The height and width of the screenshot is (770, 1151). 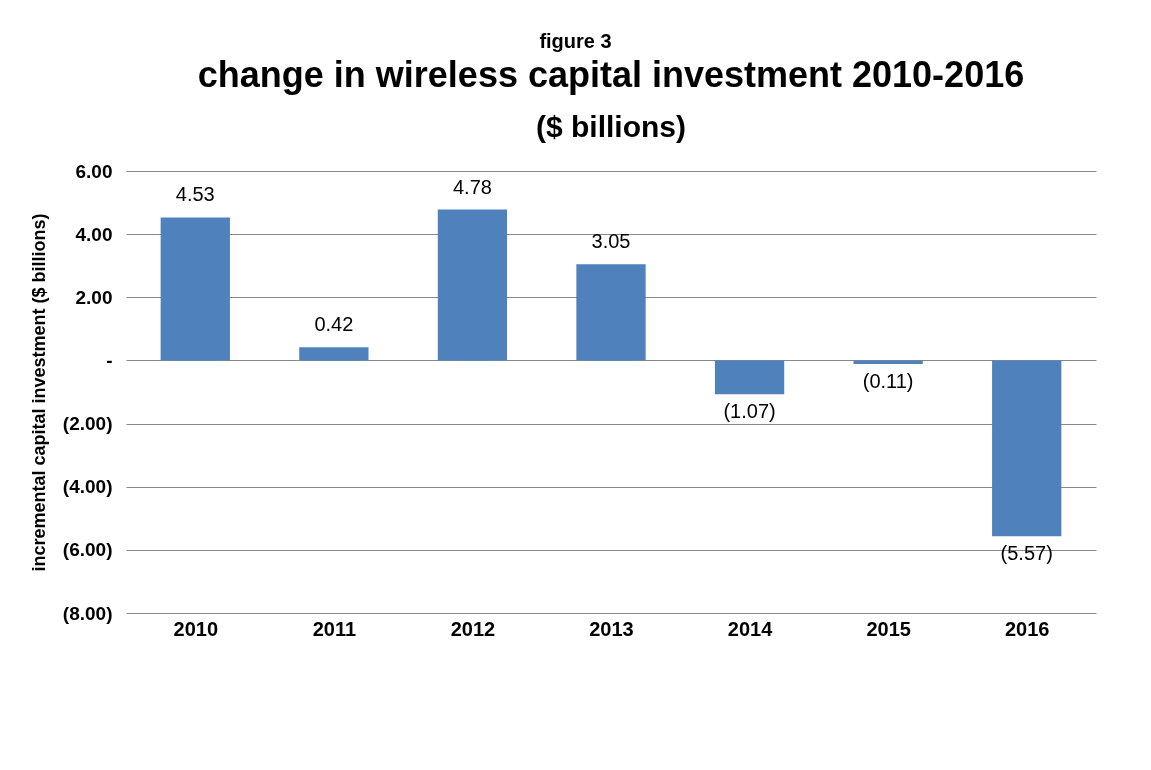 What do you see at coordinates (575, 41) in the screenshot?
I see `caption: figure 3` at bounding box center [575, 41].